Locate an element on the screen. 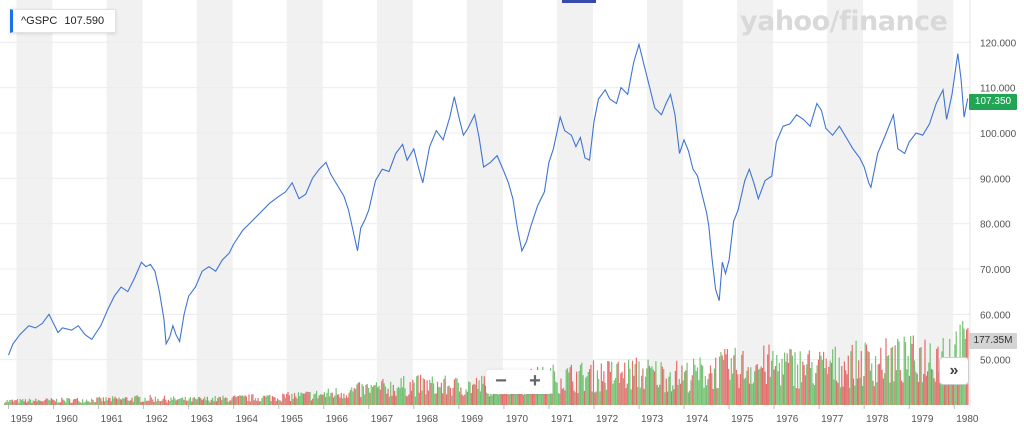 This screenshot has height=434, width=1024. x-tick-label: 1972 is located at coordinates (607, 419).